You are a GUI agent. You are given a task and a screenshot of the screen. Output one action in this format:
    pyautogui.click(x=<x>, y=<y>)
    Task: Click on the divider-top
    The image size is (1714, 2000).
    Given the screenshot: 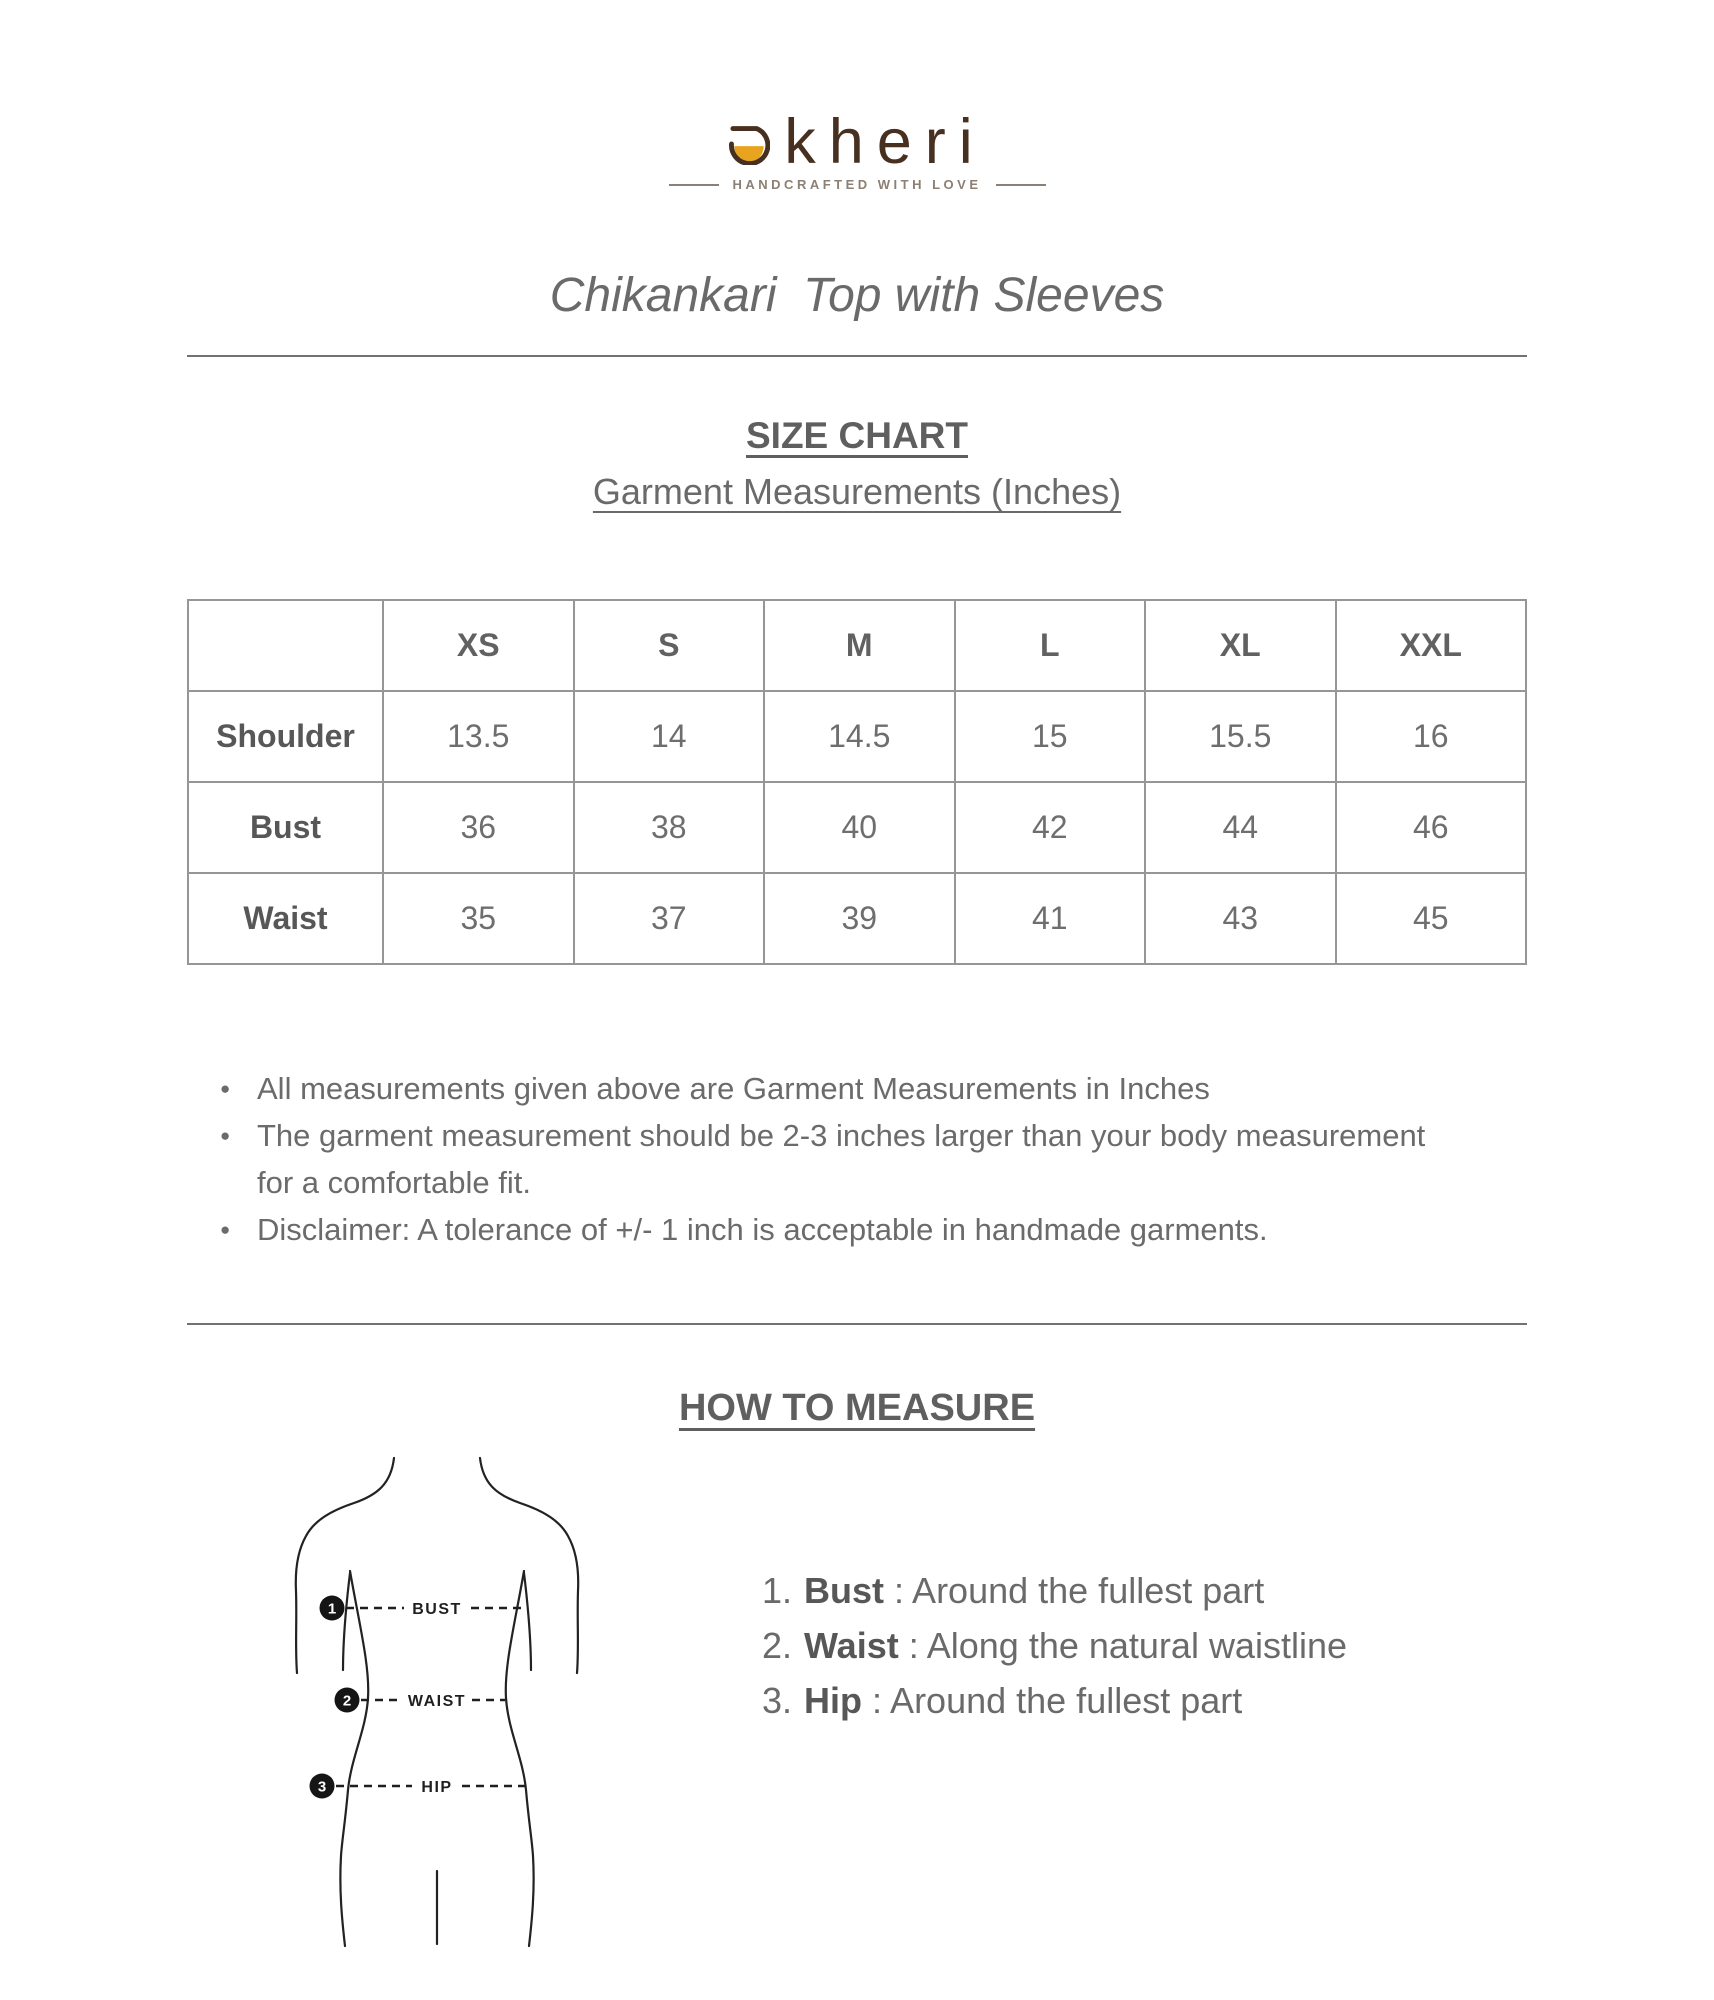 What is the action you would take?
    pyautogui.click(x=857, y=356)
    